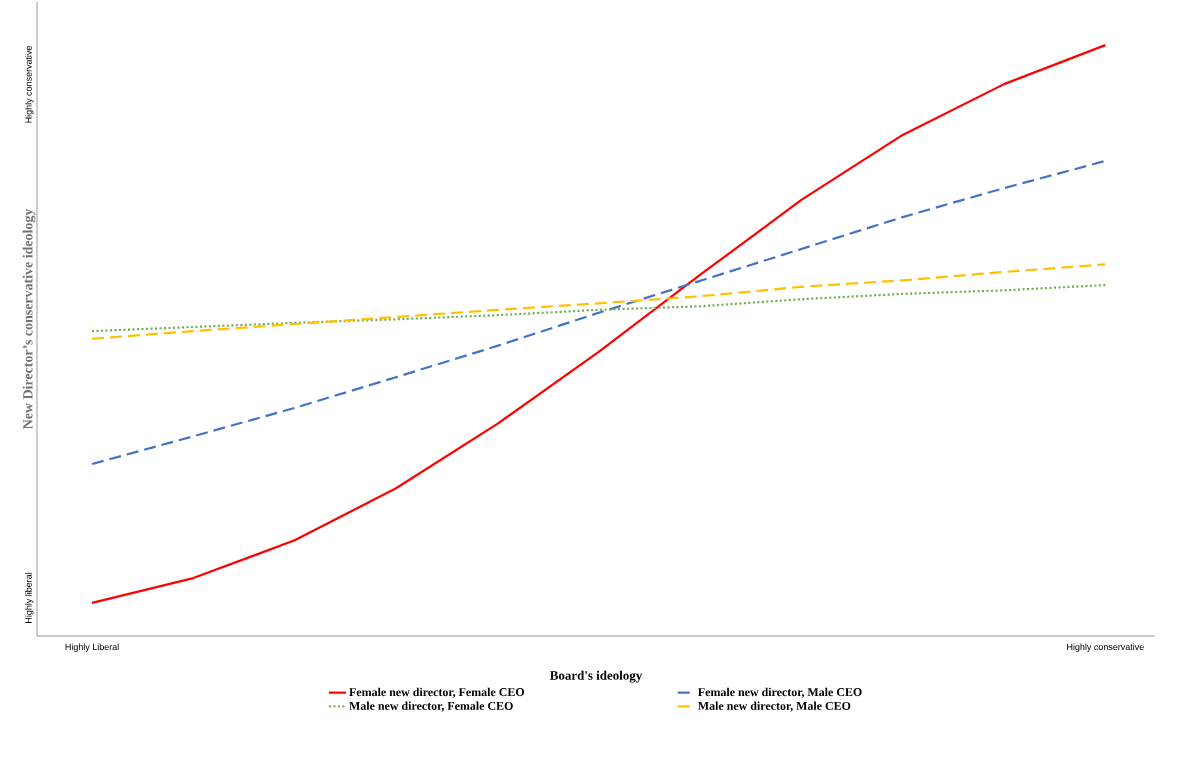 The image size is (1179, 769). What do you see at coordinates (29, 597) in the screenshot?
I see `text: Highly liberal` at bounding box center [29, 597].